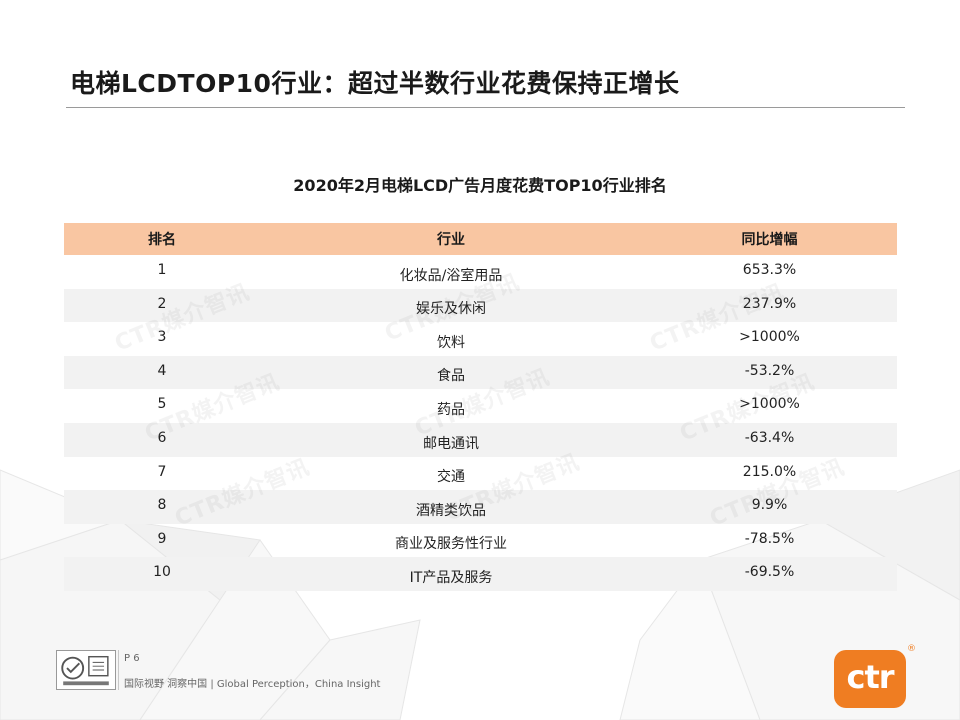 This screenshot has width=960, height=720. Describe the element at coordinates (769, 439) in the screenshot. I see `yoy-cell: -63.4%` at that location.